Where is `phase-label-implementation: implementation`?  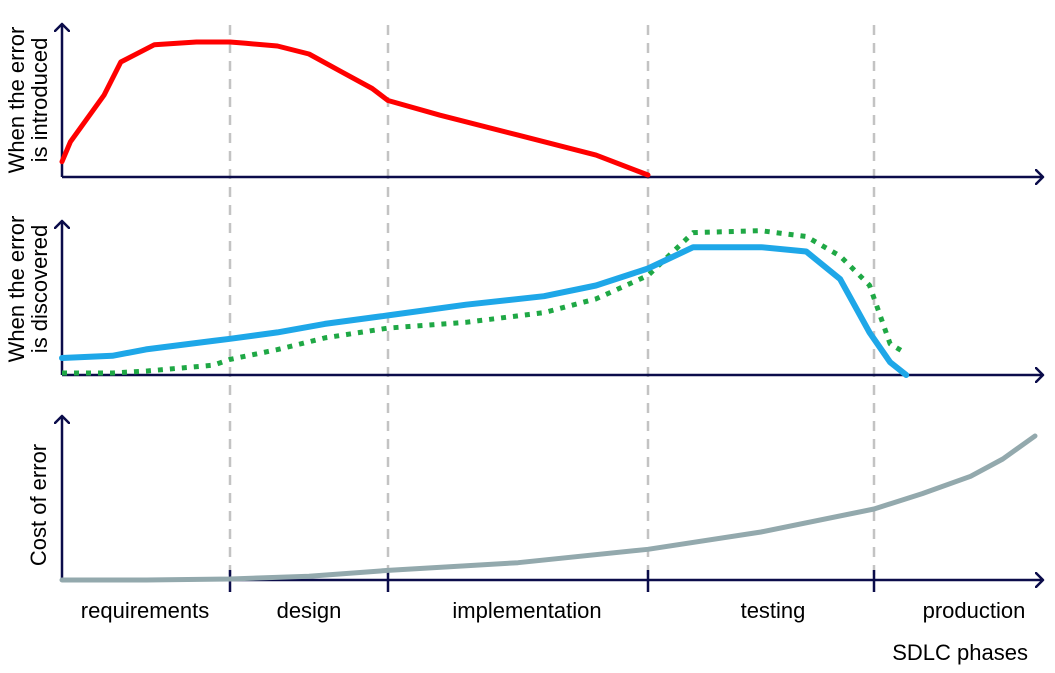
phase-label-implementation: implementation is located at coordinates (526, 610).